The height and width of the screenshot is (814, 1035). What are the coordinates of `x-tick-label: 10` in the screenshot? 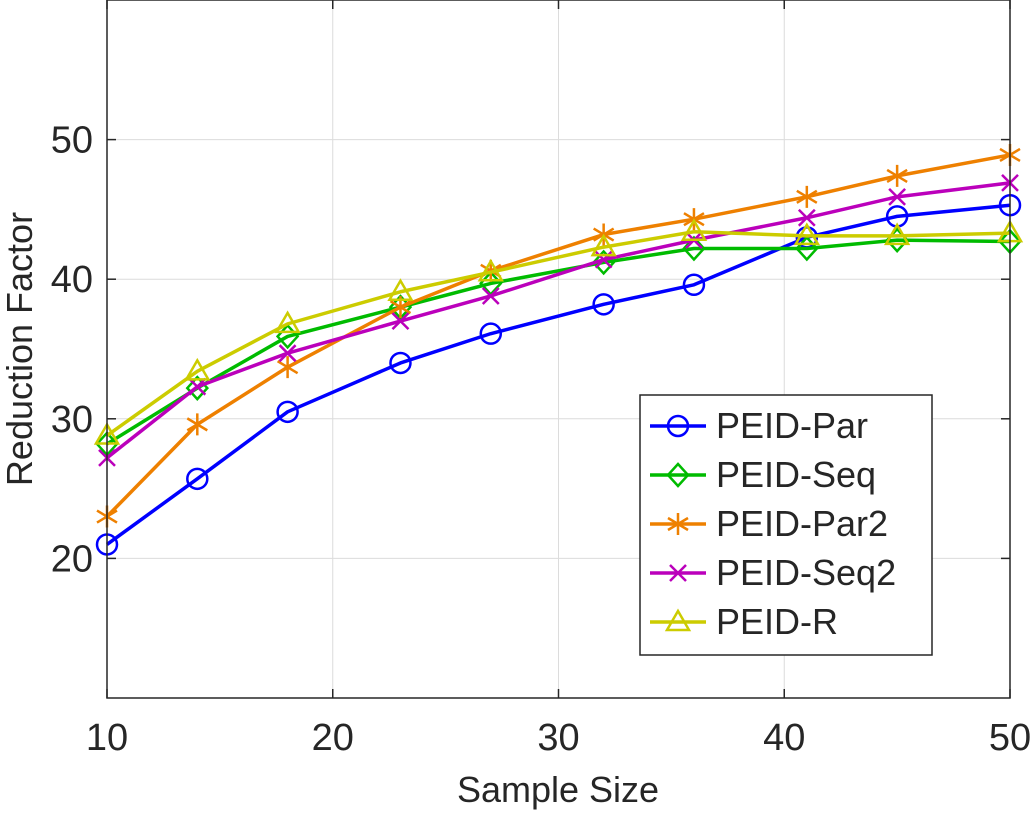 It's located at (107, 738).